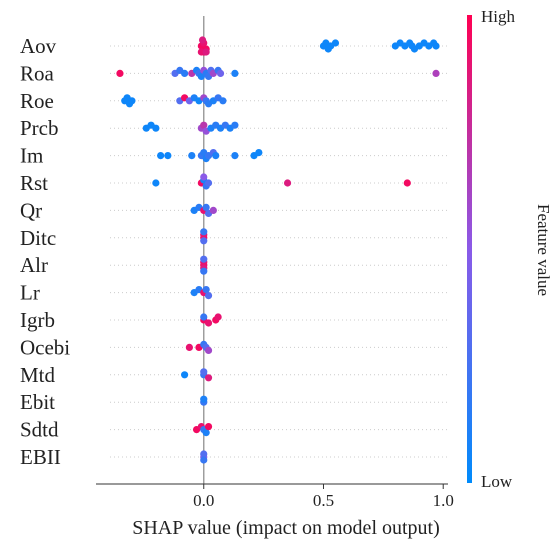 The width and height of the screenshot is (550, 558). I want to click on feature-label: Roe, so click(37, 101).